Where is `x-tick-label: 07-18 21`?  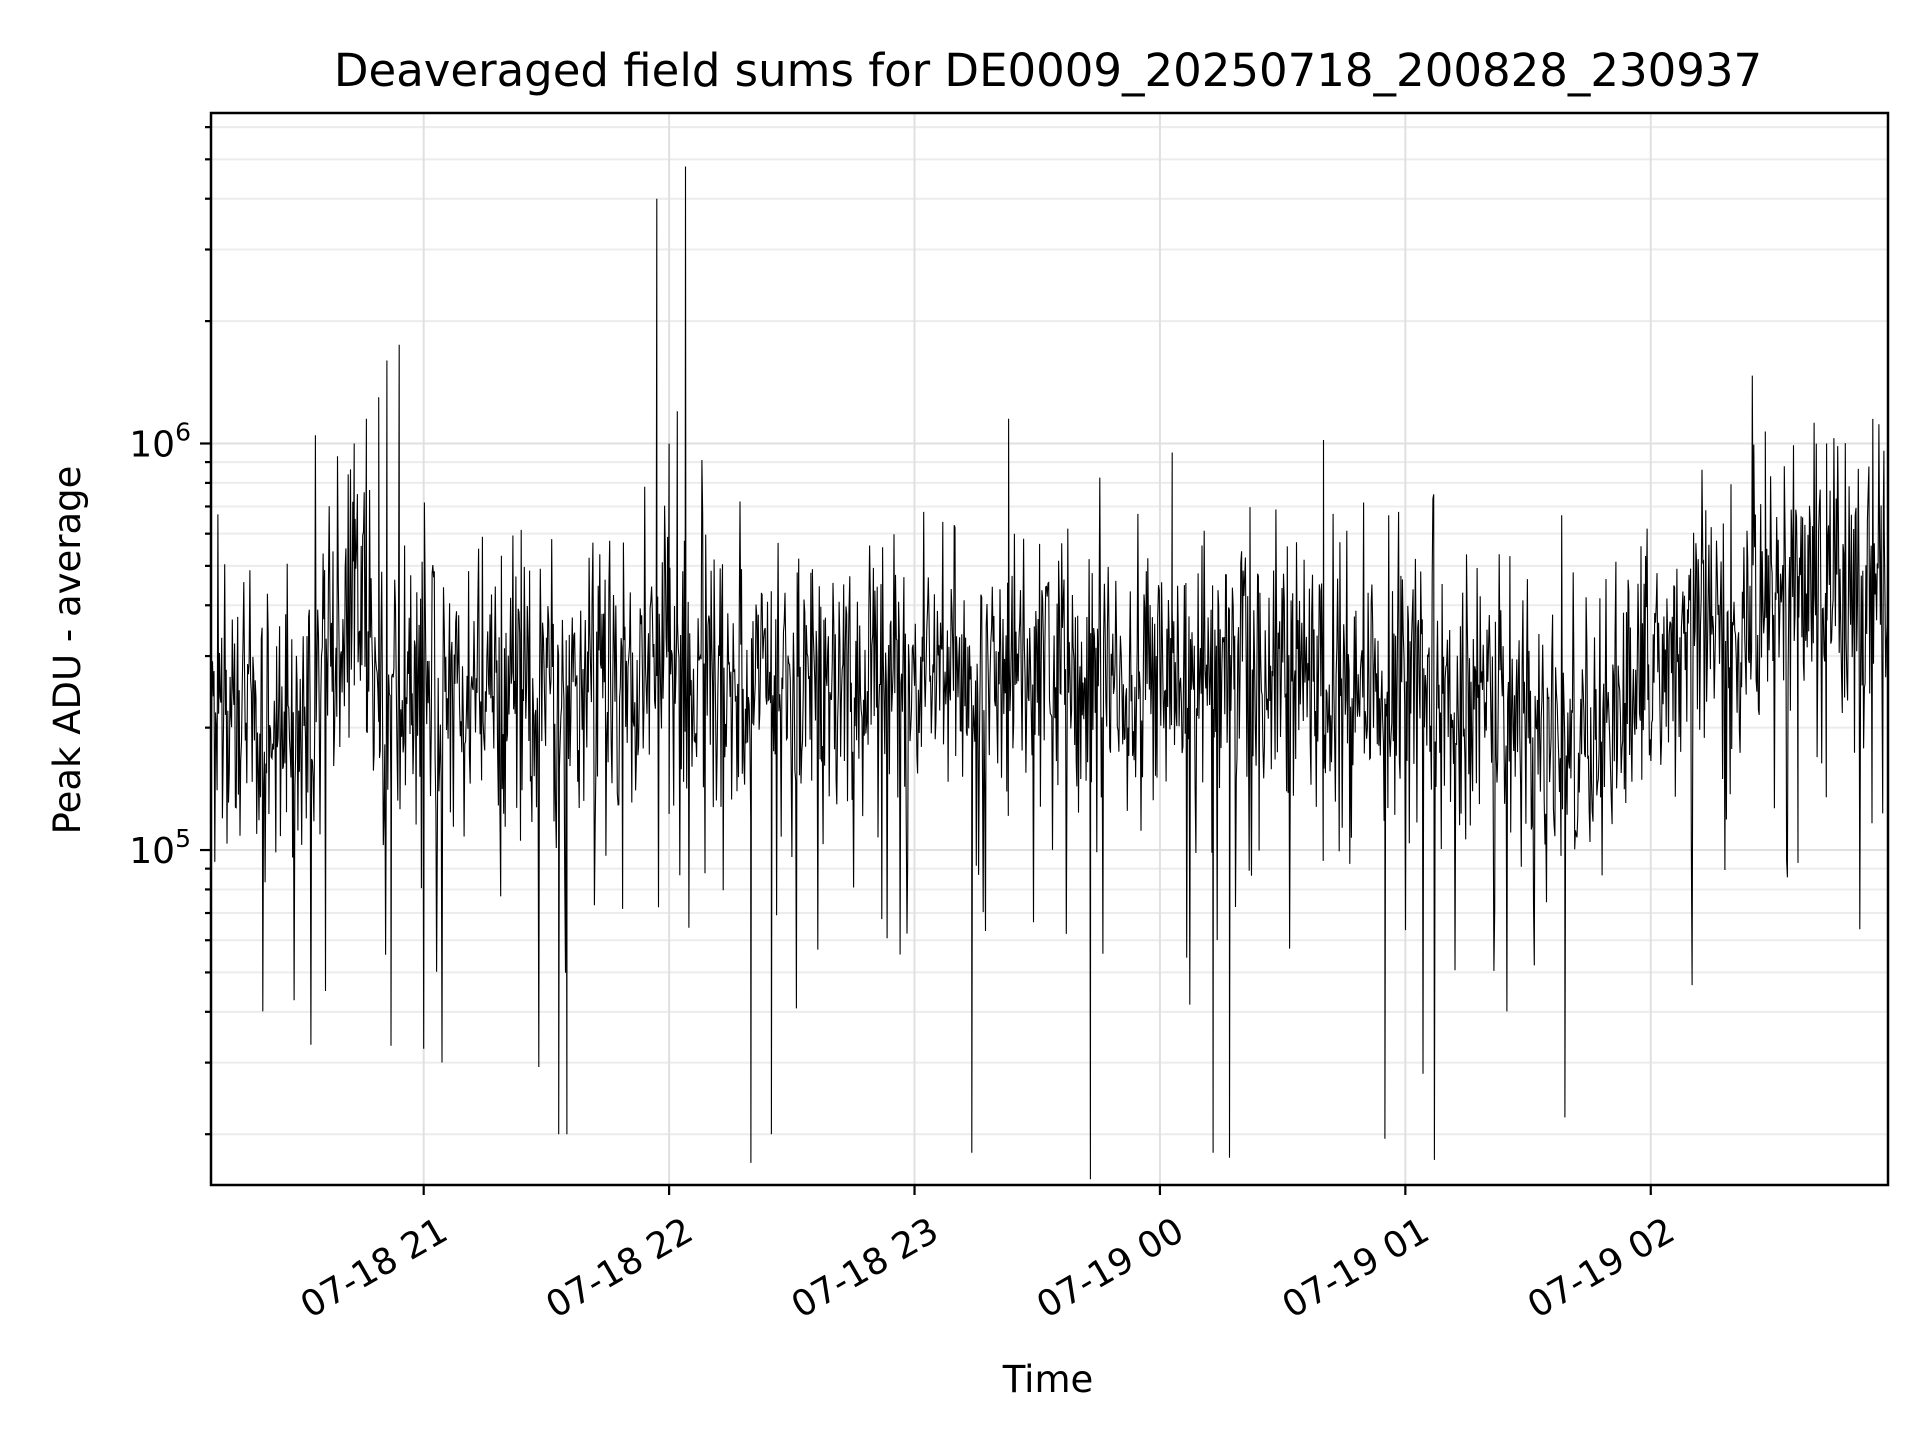 x-tick-label: 07-18 21 is located at coordinates (374, 1268).